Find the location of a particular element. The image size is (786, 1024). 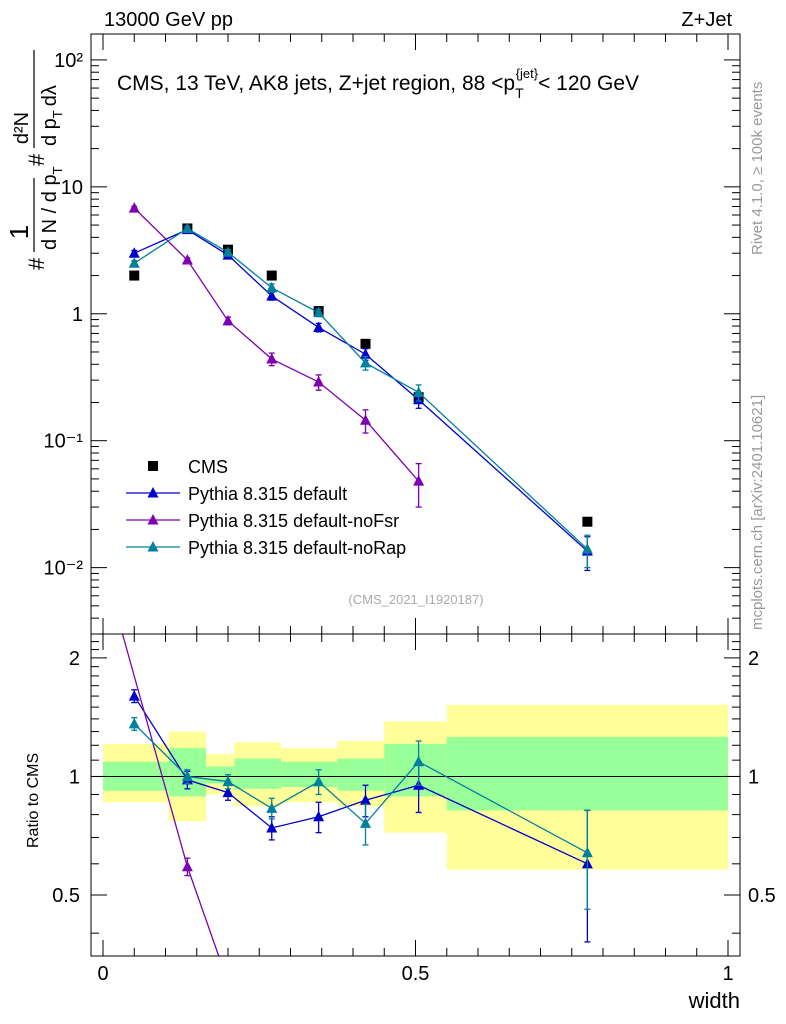

rivet-label: Rivet 4.1.0, ≥ 100k events is located at coordinates (757, 168).